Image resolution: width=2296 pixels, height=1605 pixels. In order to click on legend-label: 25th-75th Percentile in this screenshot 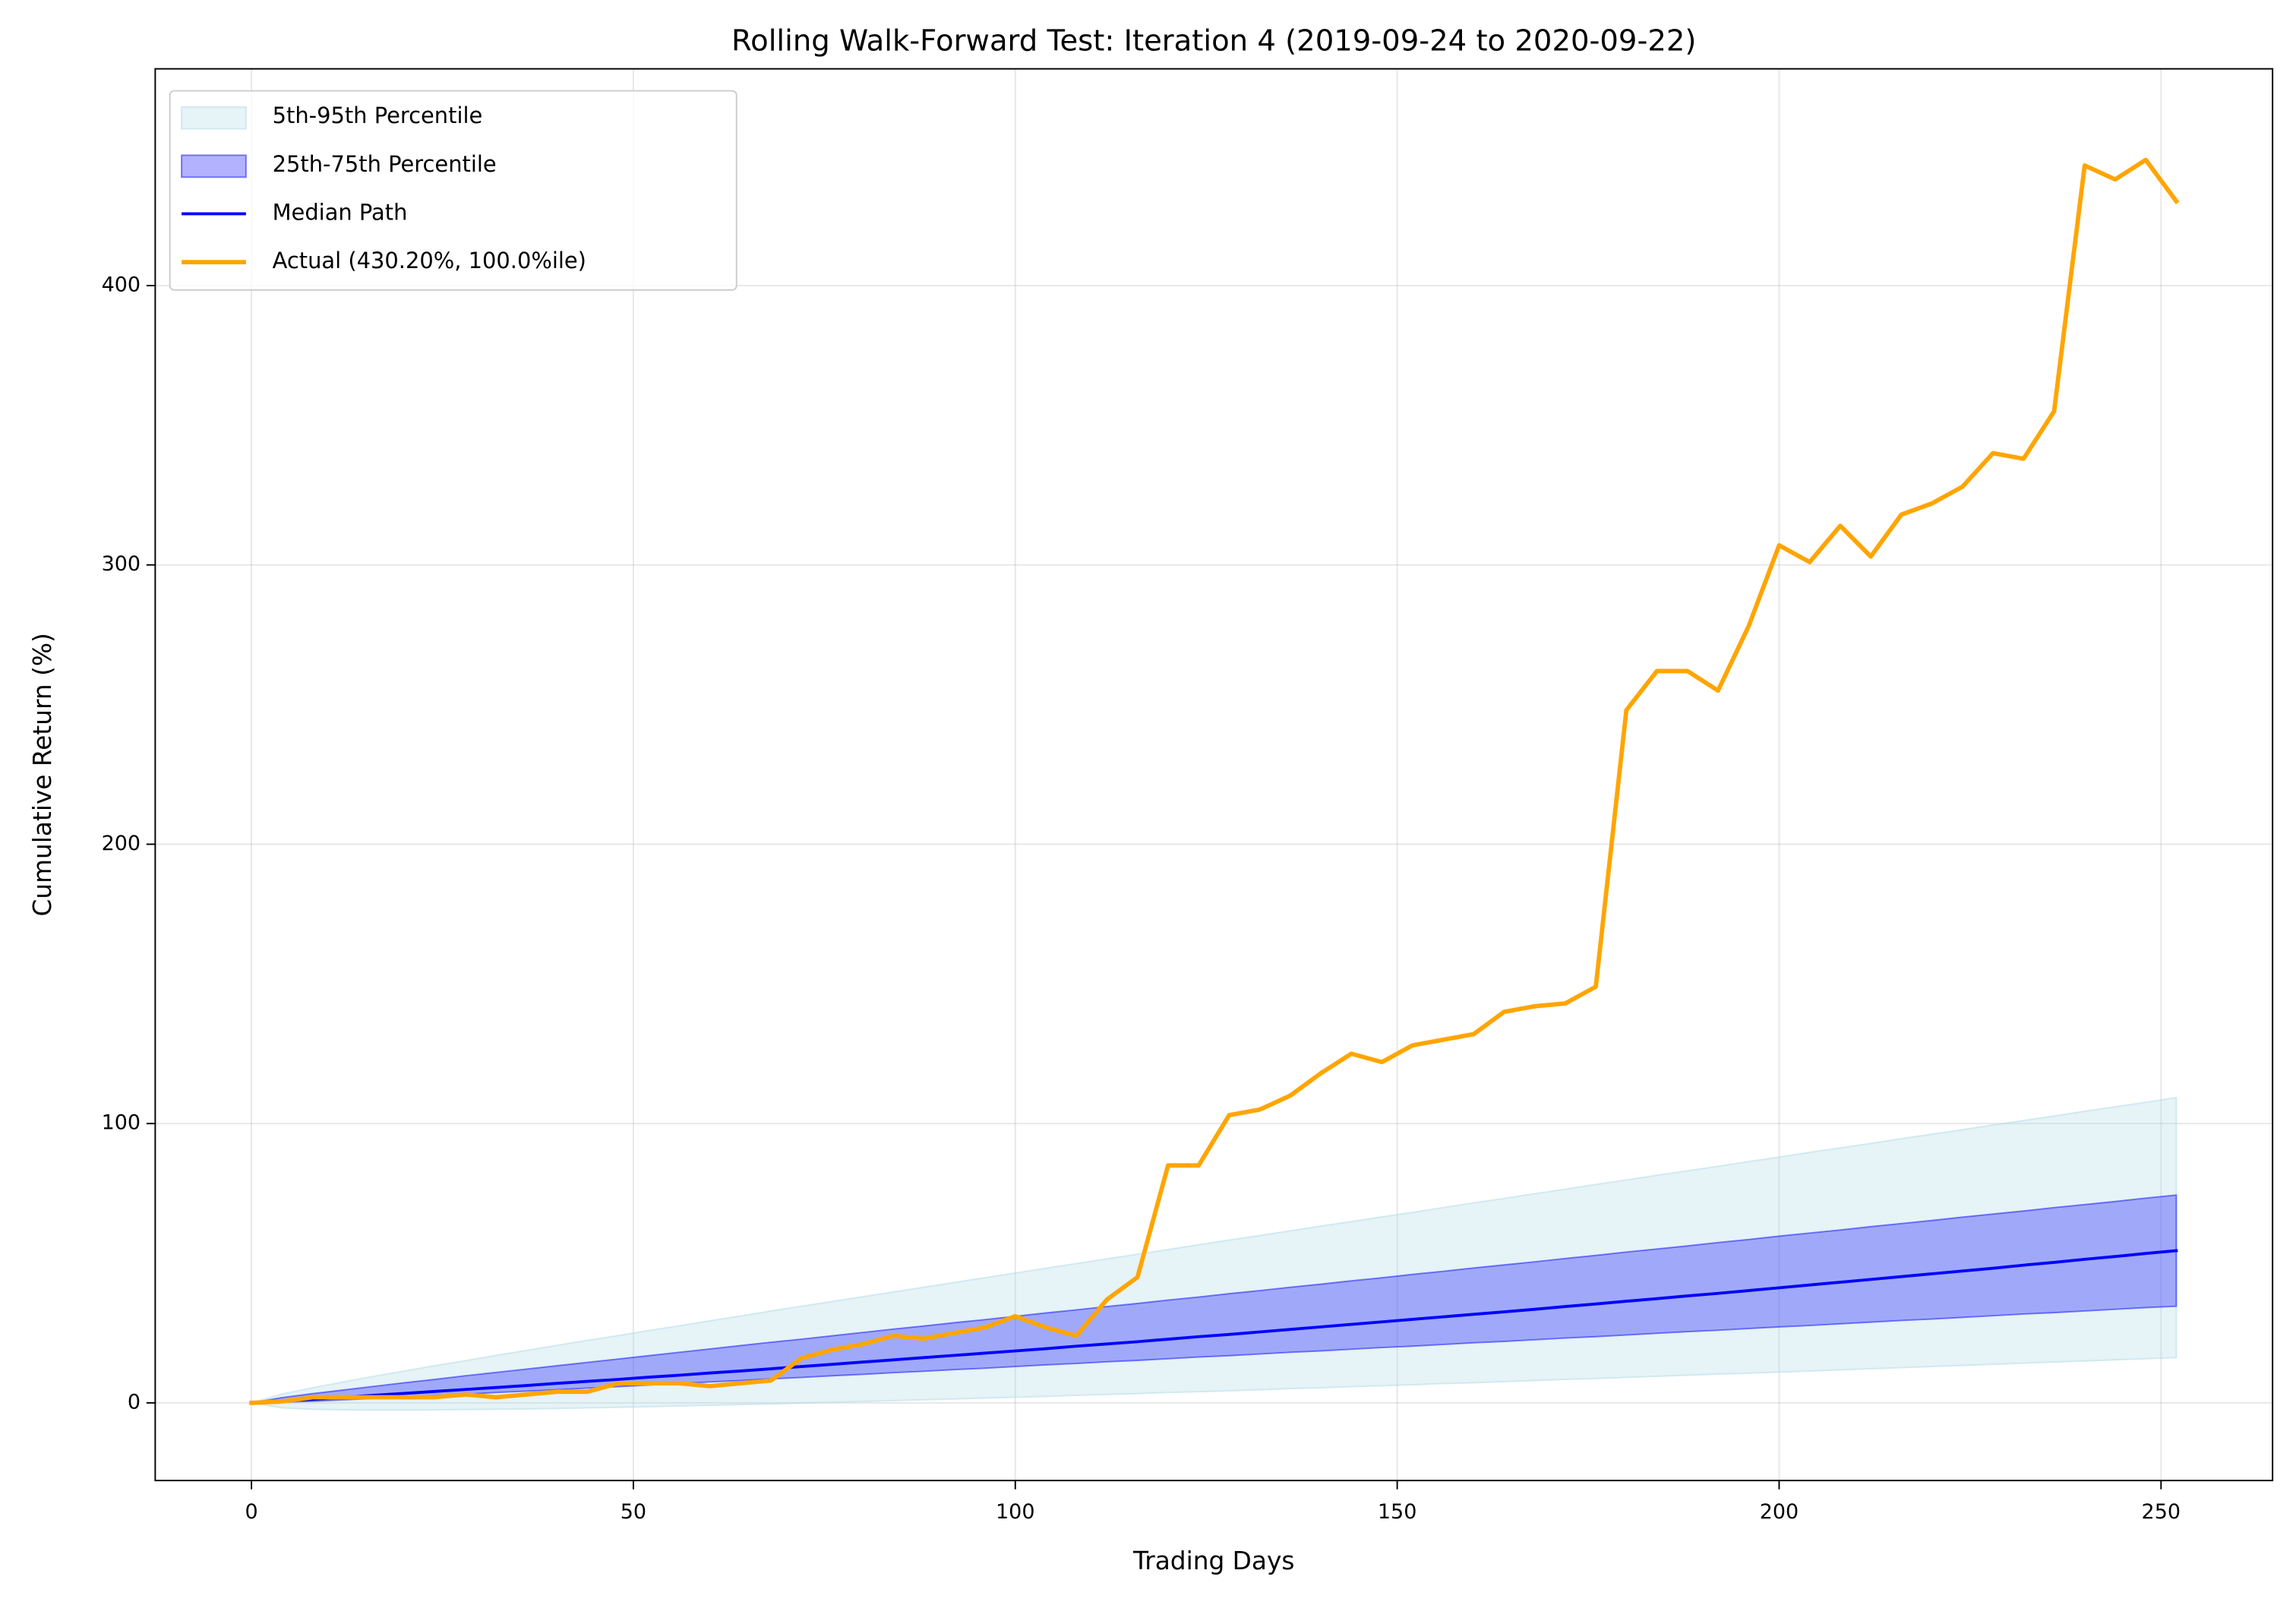, I will do `click(385, 164)`.